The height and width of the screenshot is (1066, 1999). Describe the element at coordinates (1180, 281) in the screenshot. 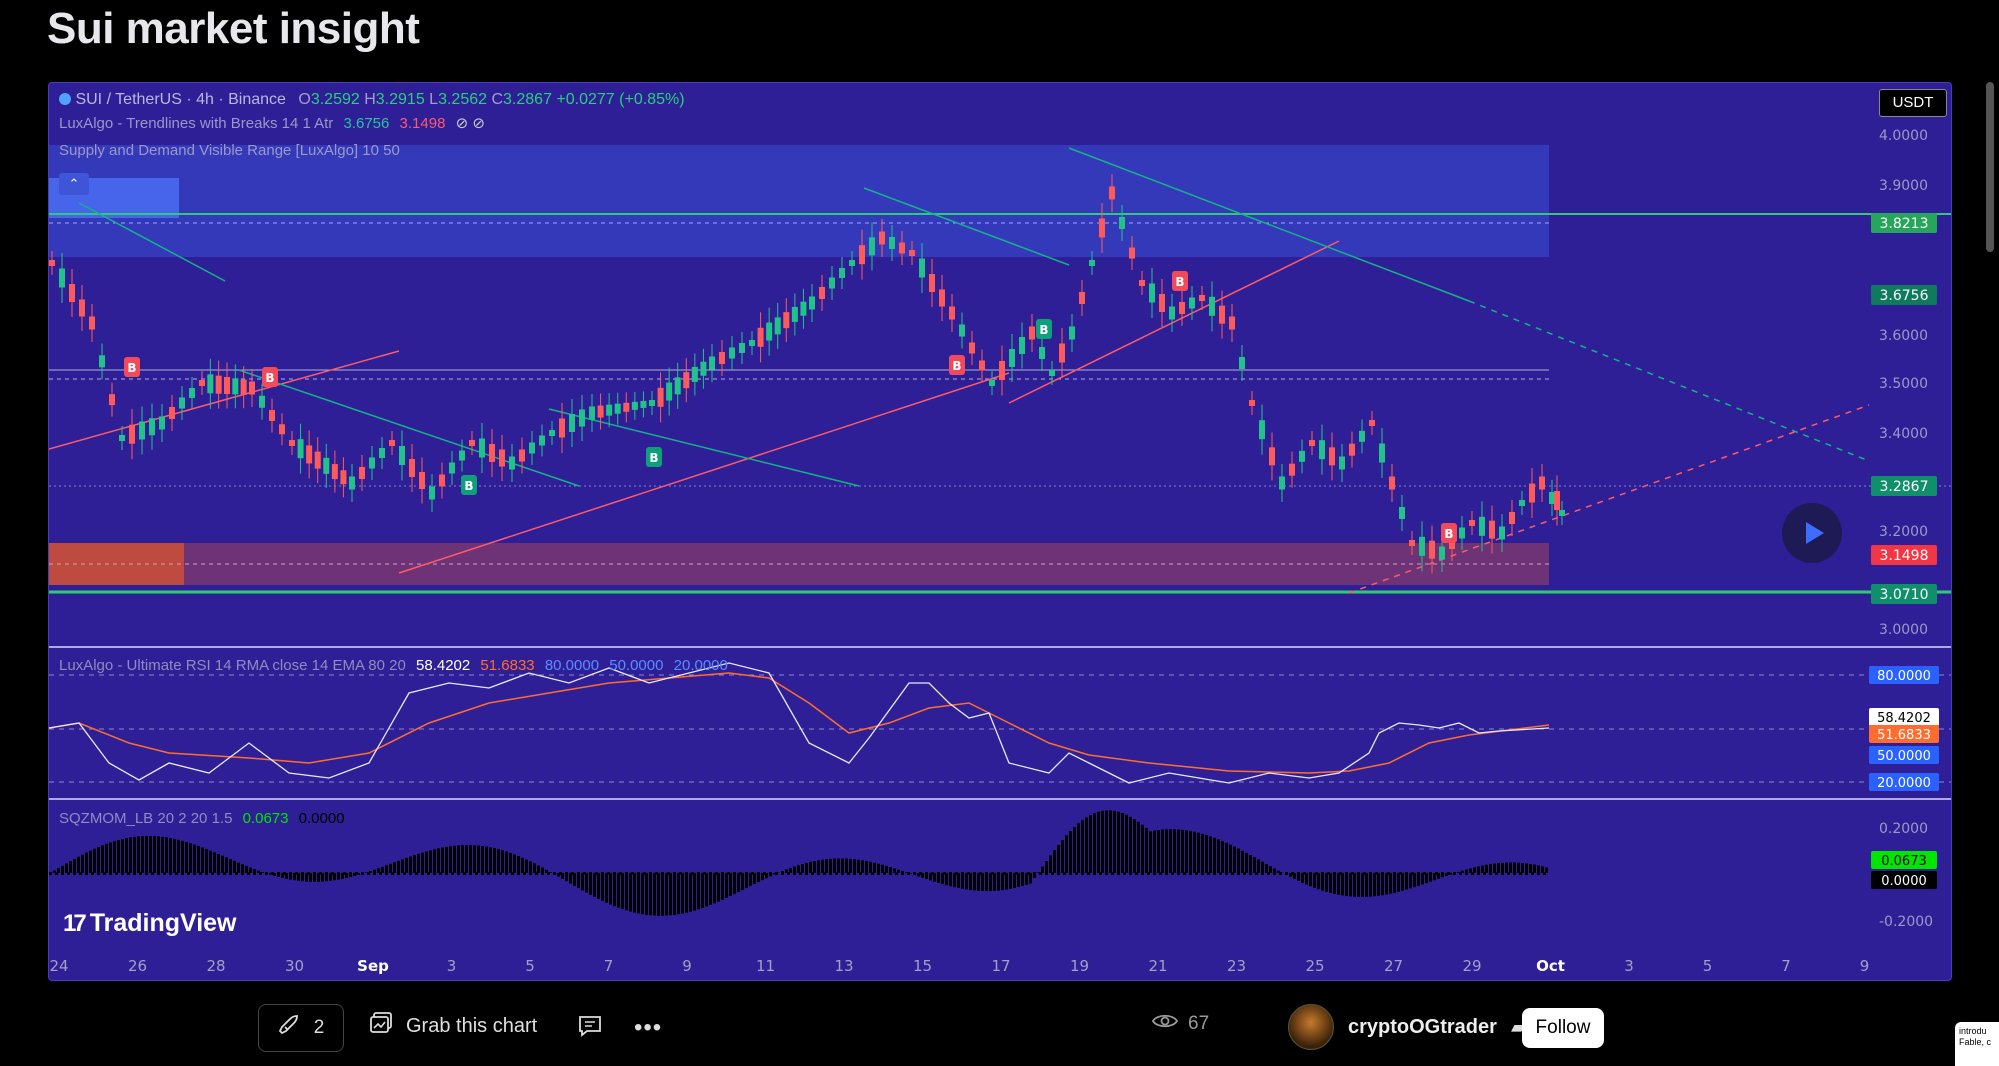

I see `buy-signal-badge` at that location.